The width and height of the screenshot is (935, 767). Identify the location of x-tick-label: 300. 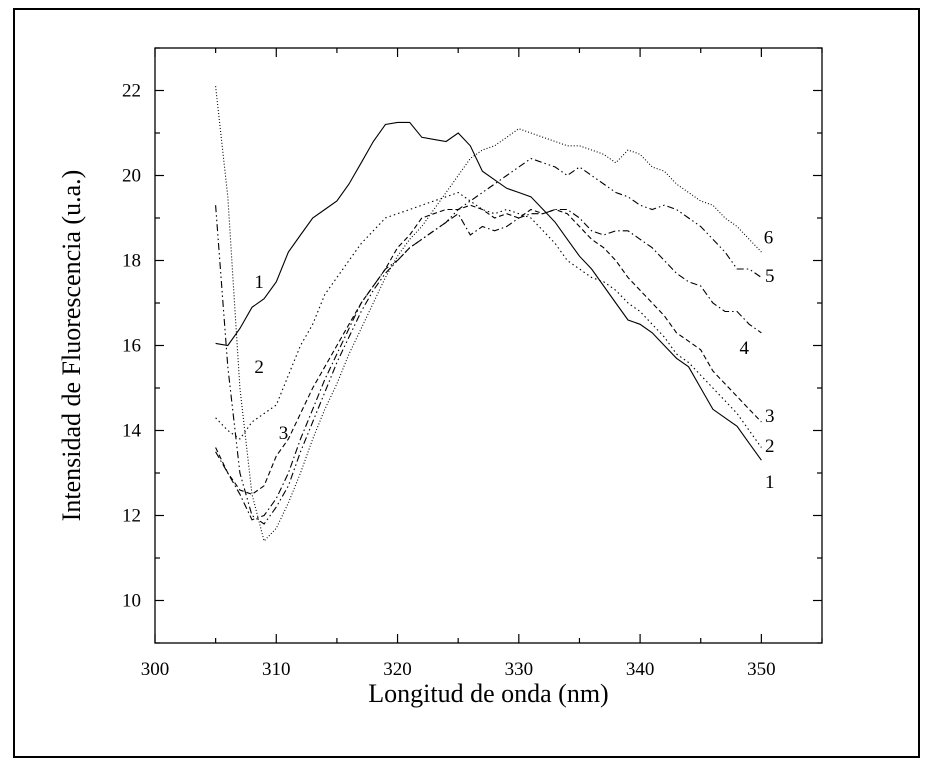
(155, 669).